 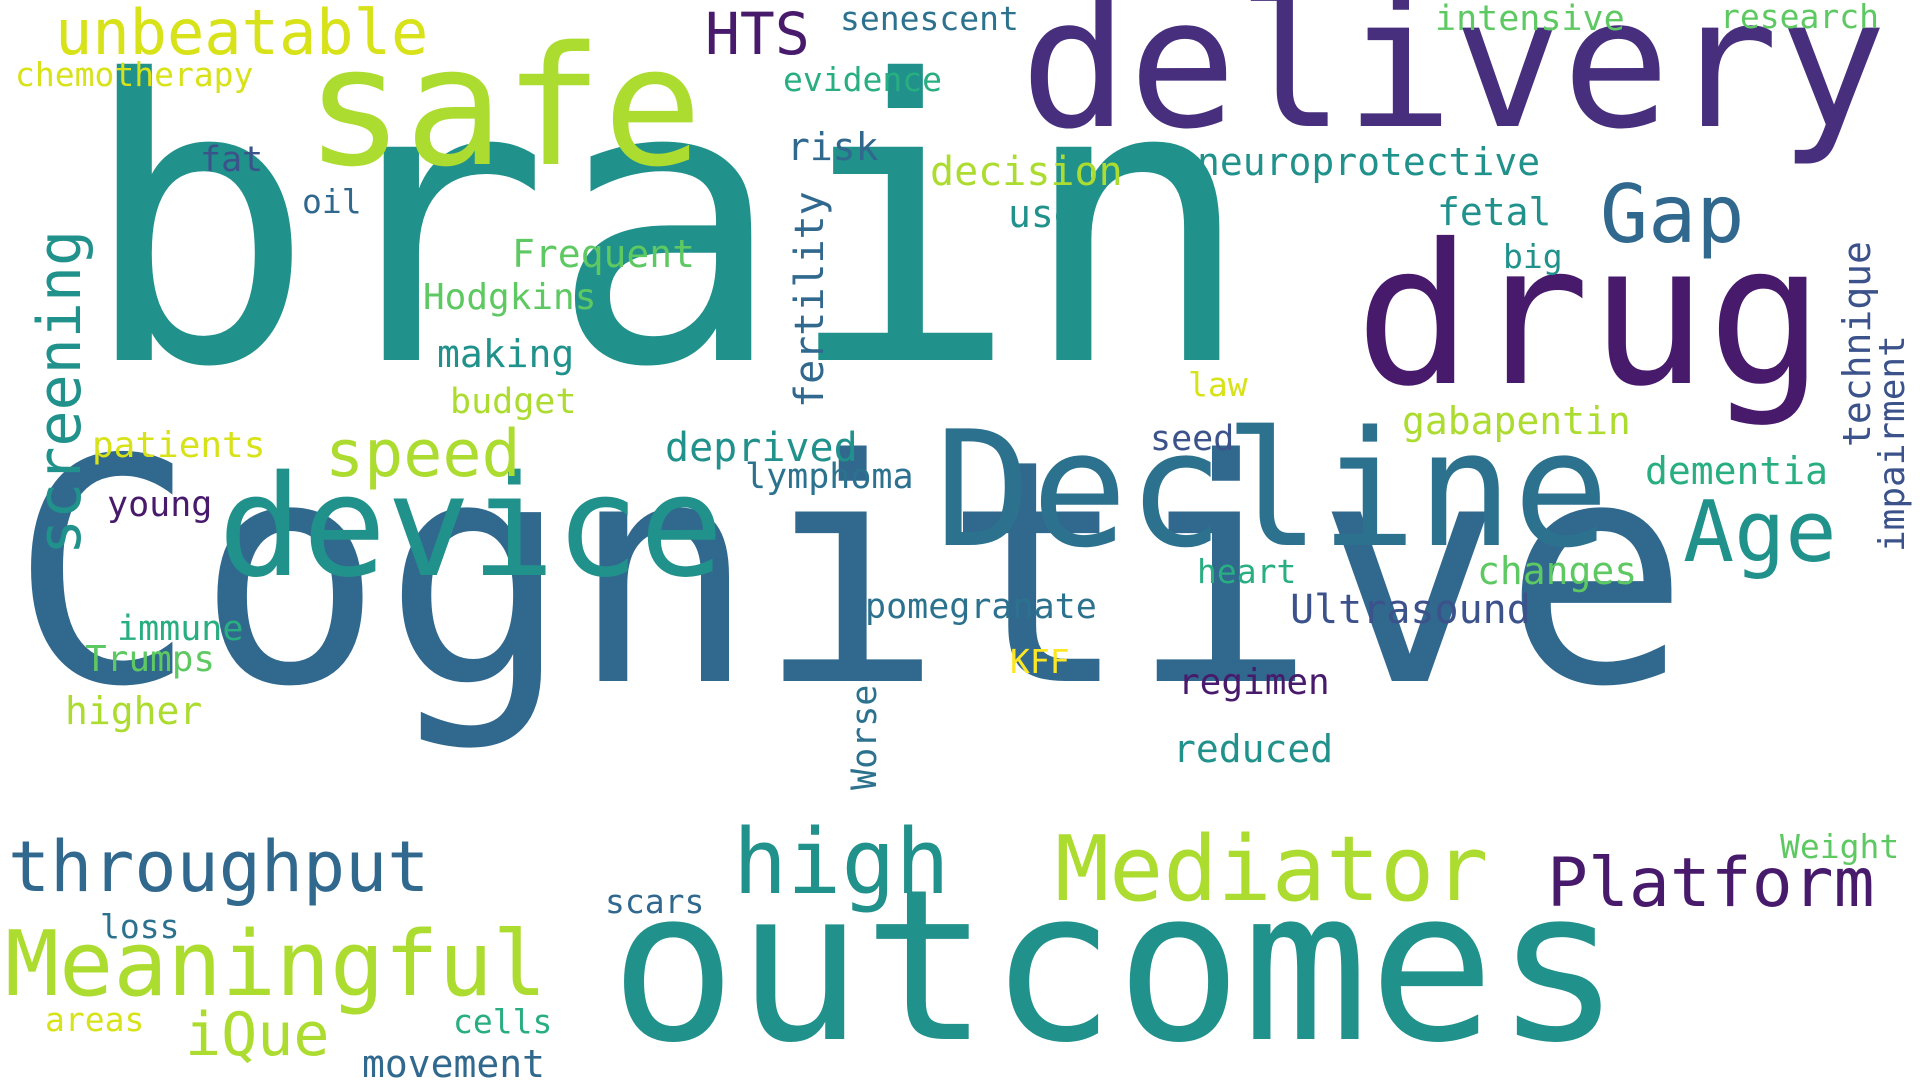 What do you see at coordinates (829, 477) in the screenshot?
I see `word-lymphoma: lymphoma` at bounding box center [829, 477].